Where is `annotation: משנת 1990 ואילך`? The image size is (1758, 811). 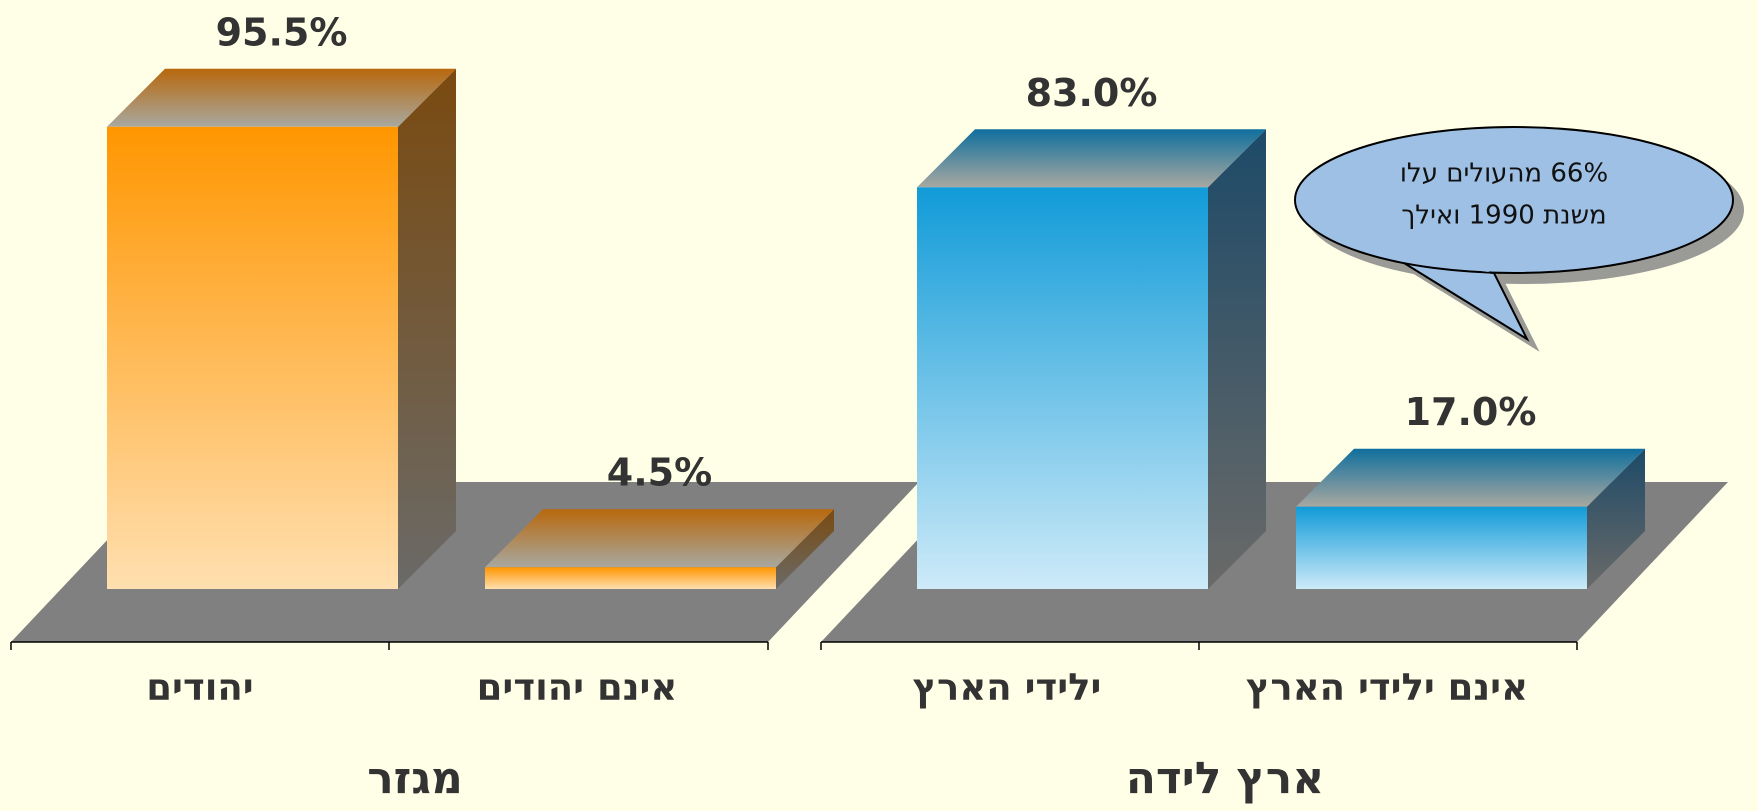
annotation: משנת 1990 ואילך is located at coordinates (1503, 216).